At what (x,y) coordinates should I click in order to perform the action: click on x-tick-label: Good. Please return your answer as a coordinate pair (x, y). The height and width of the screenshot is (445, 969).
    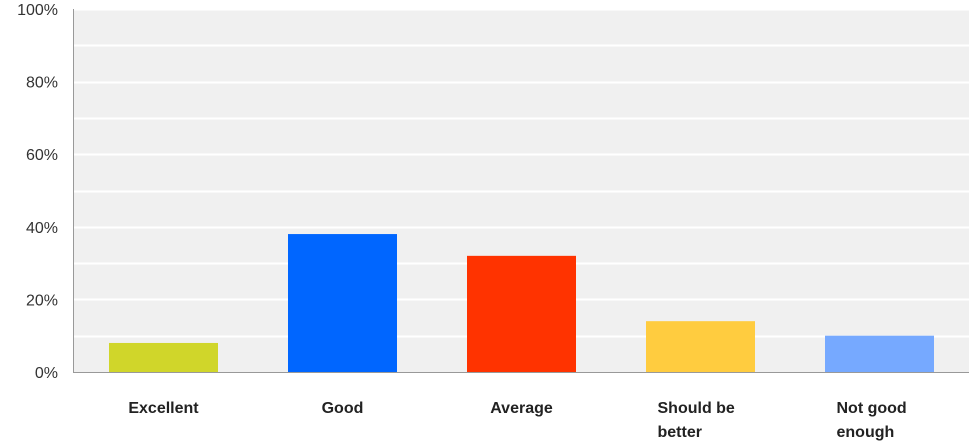
    Looking at the image, I should click on (343, 408).